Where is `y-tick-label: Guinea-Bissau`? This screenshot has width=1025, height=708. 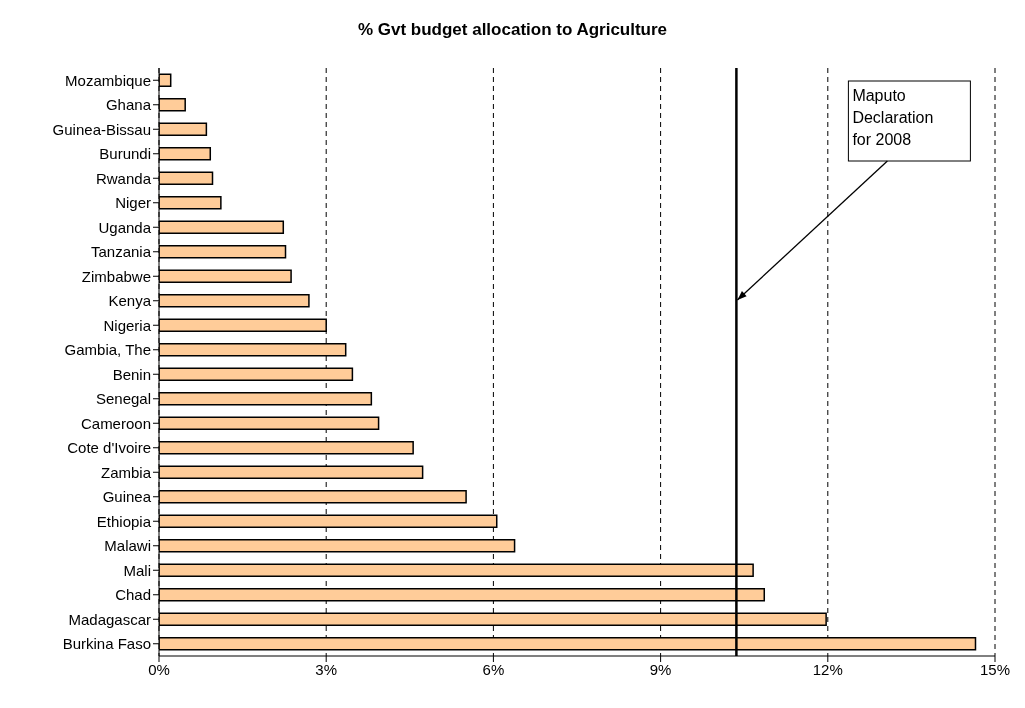
y-tick-label: Guinea-Bissau is located at coordinates (101, 129).